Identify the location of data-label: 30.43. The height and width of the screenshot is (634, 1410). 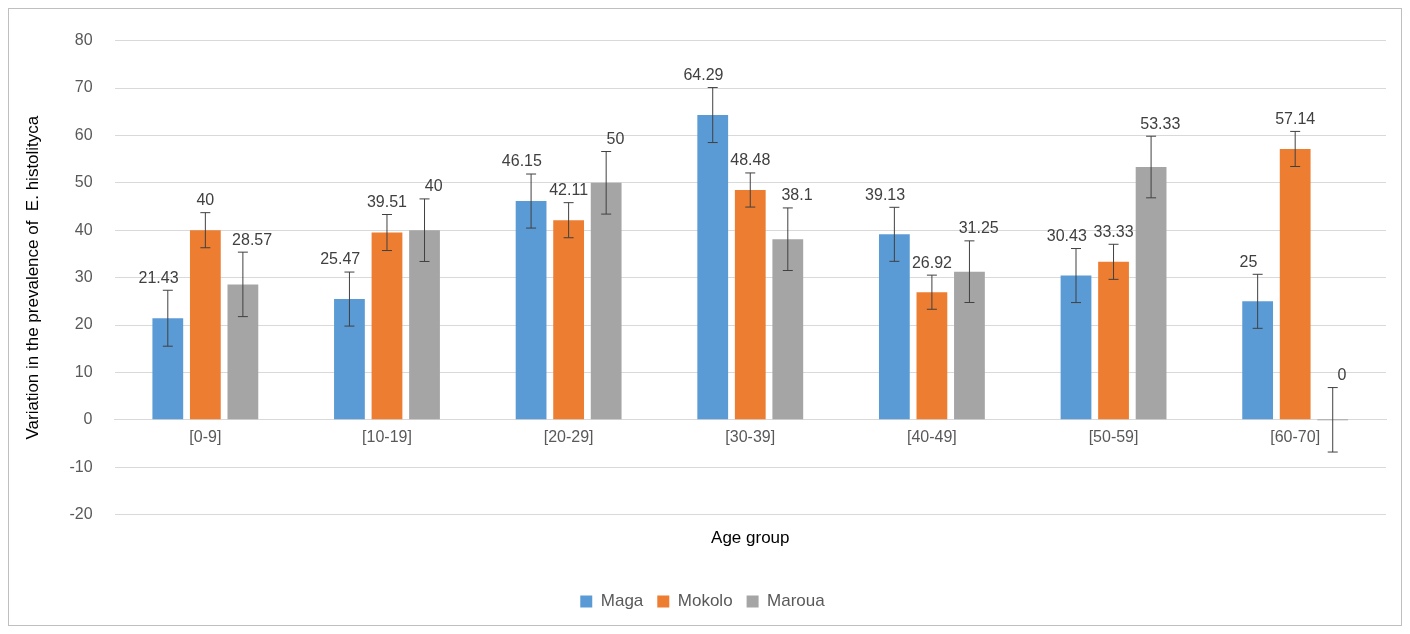
(1066, 235).